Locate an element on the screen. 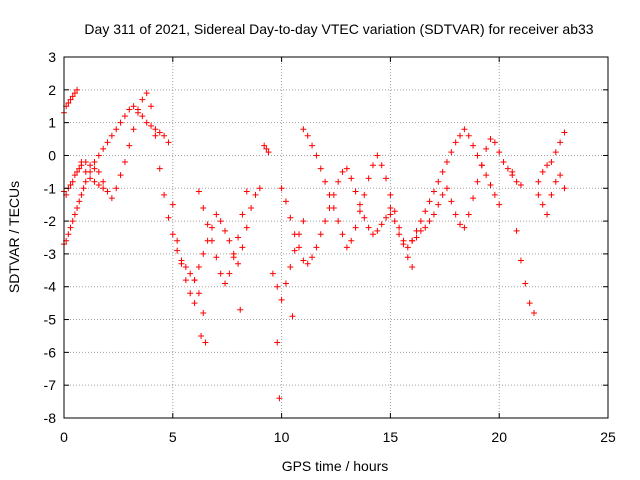  x-axis-label: GPS time / hours is located at coordinates (335, 466).